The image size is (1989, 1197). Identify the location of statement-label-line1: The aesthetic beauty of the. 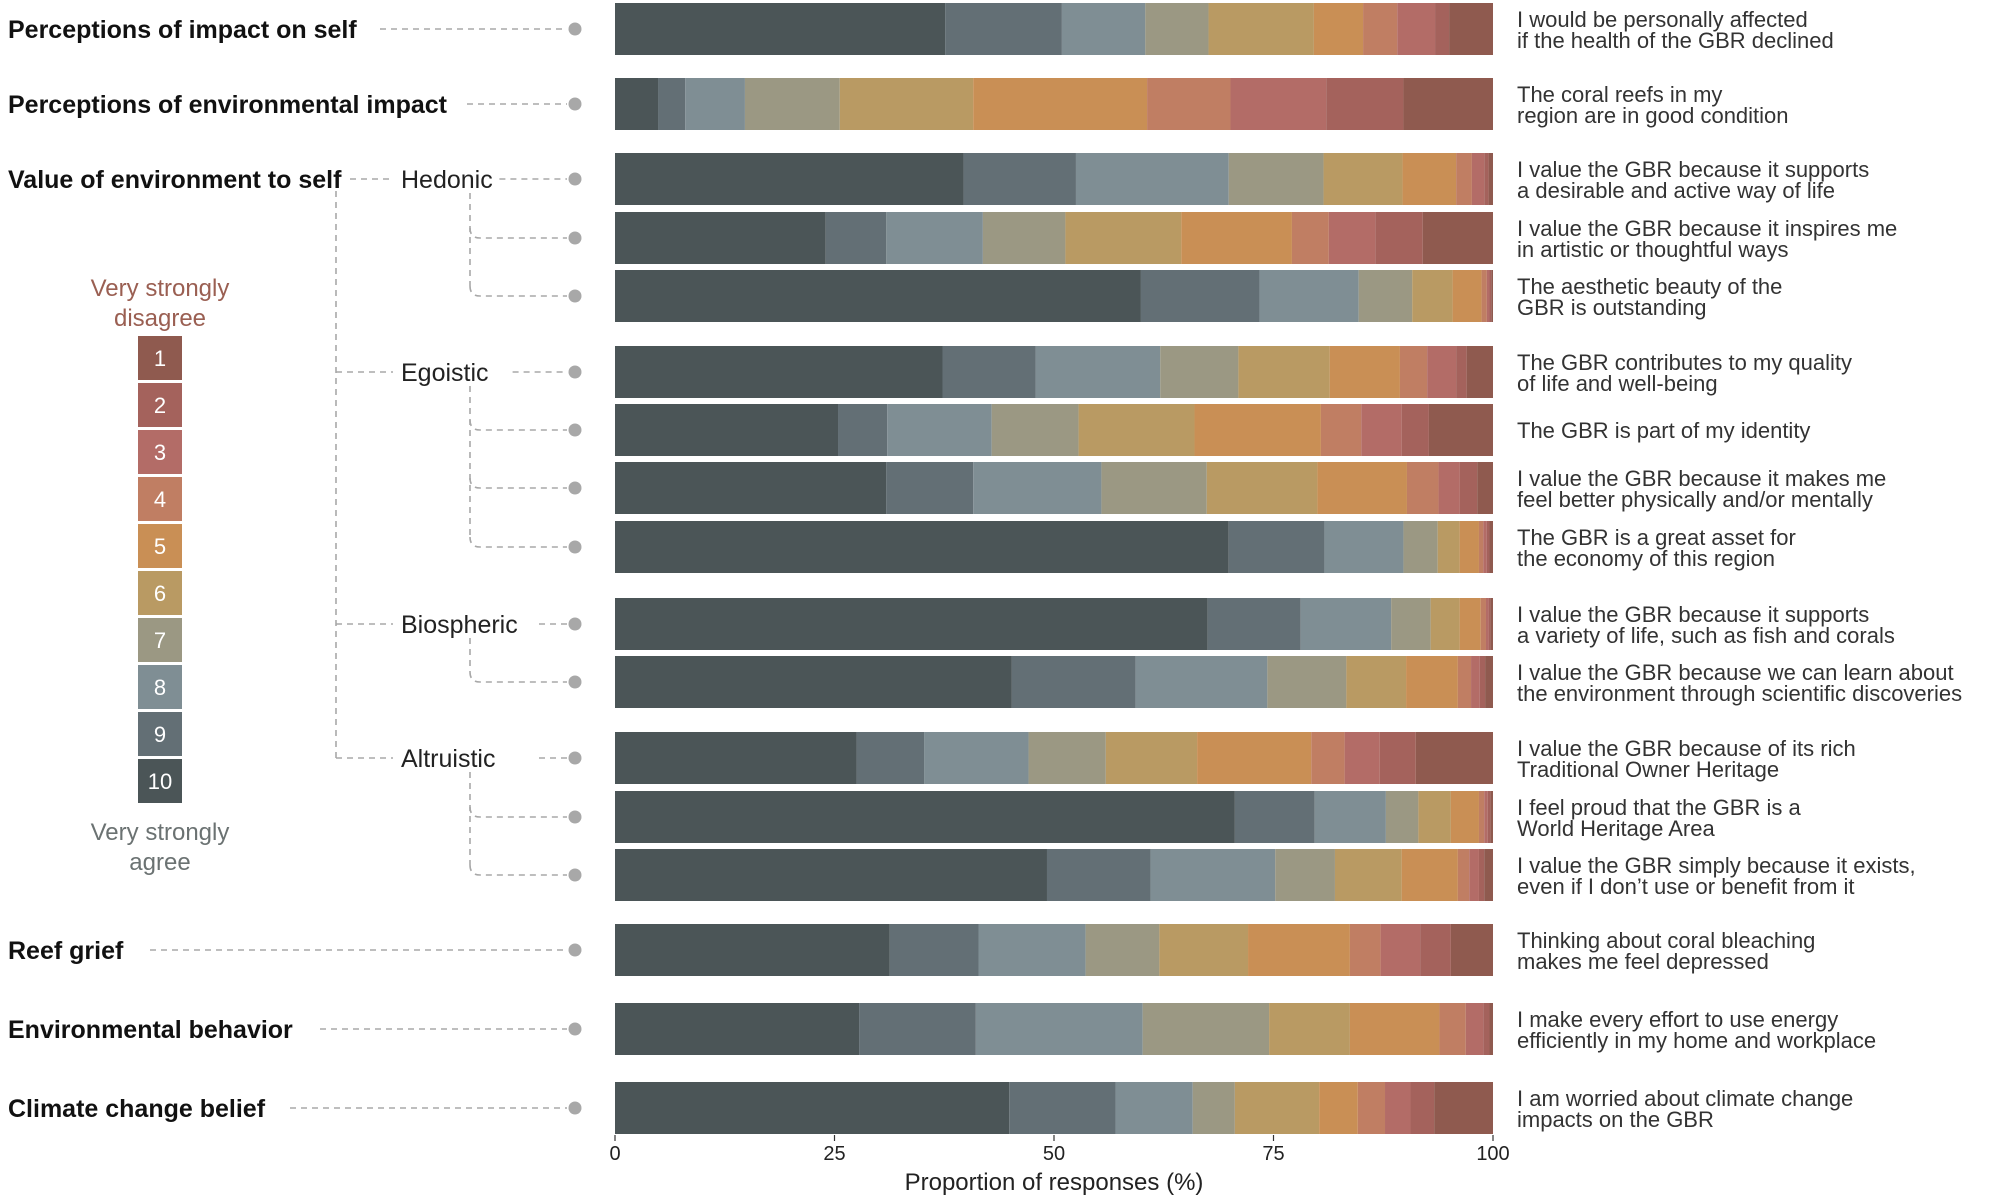
(1649, 286).